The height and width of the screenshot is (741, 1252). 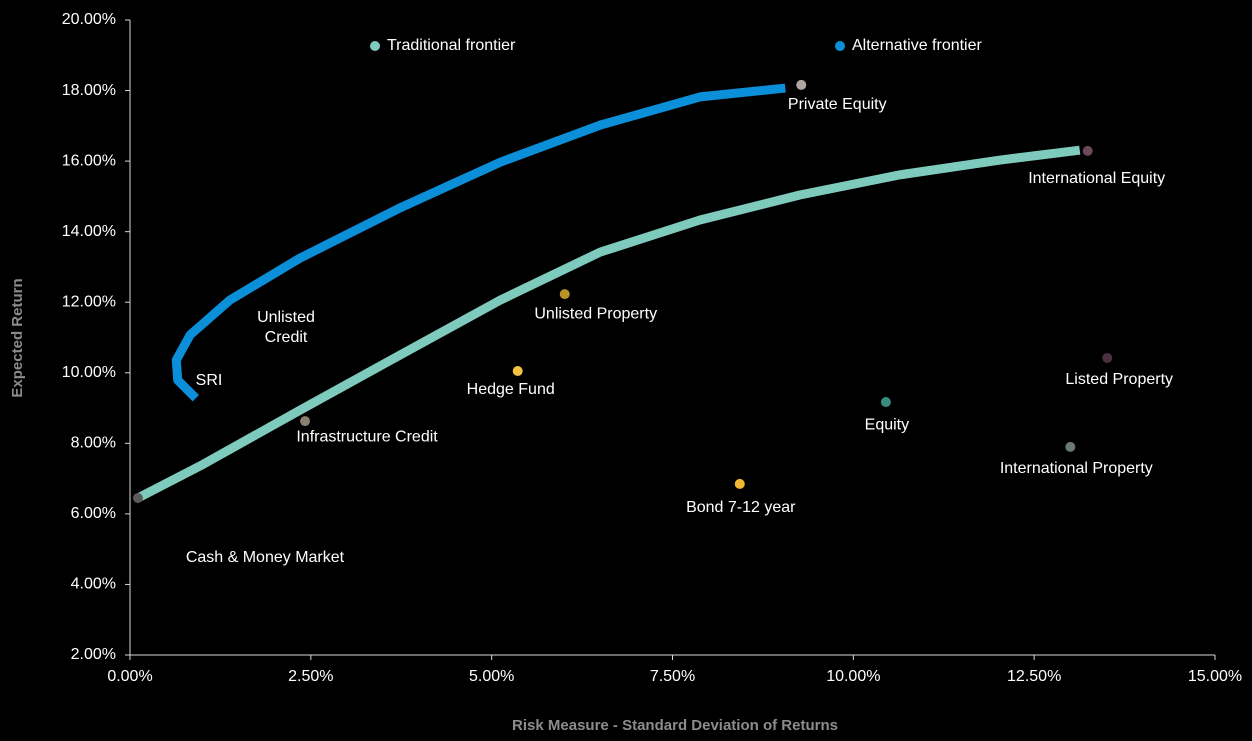 What do you see at coordinates (672, 676) in the screenshot?
I see `x-tick-label: 7.50%` at bounding box center [672, 676].